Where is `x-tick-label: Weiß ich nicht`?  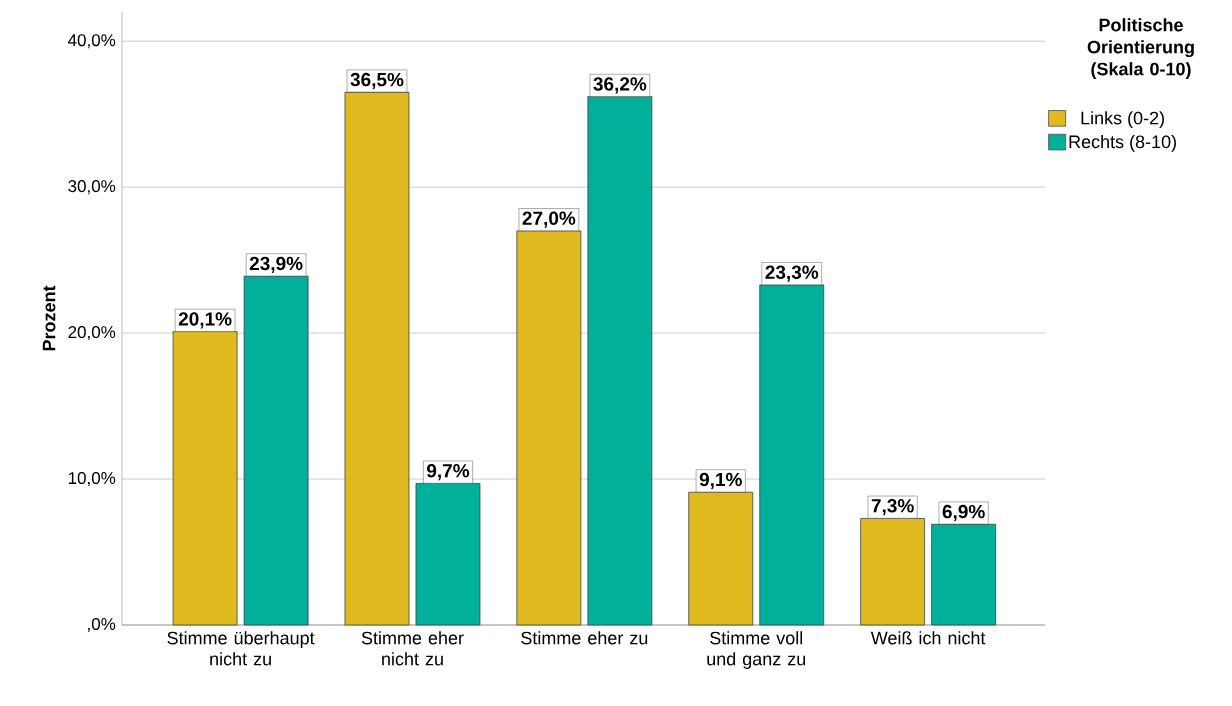 x-tick-label: Weiß ich nicht is located at coordinates (928, 638).